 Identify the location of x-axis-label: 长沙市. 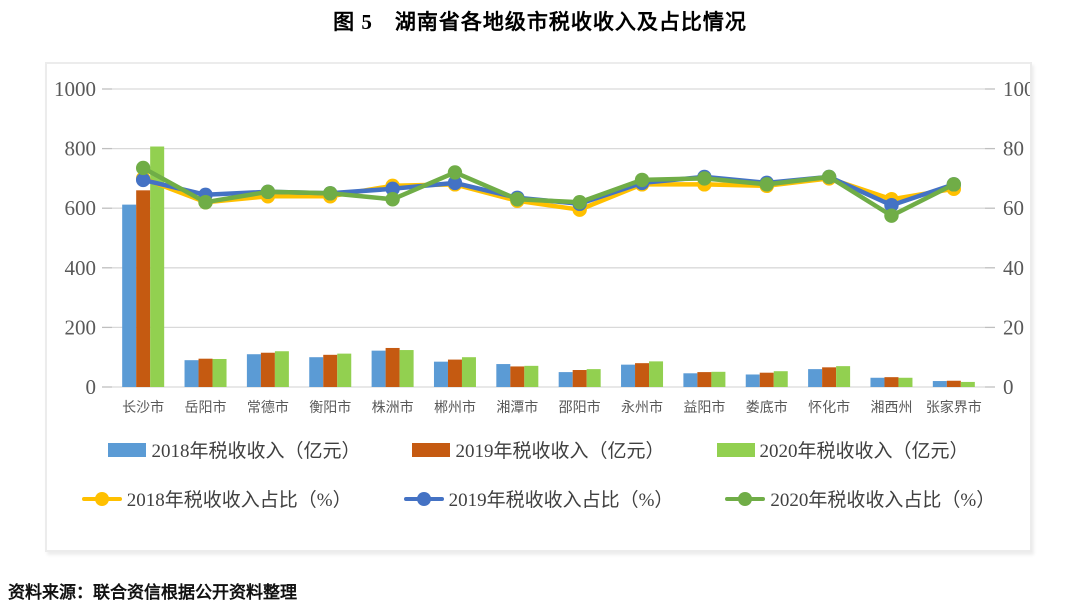
(143, 407).